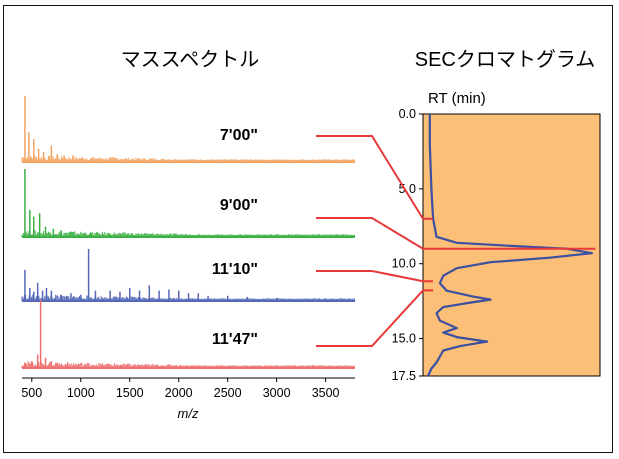  I want to click on fraction-label: 7'00", so click(239, 135).